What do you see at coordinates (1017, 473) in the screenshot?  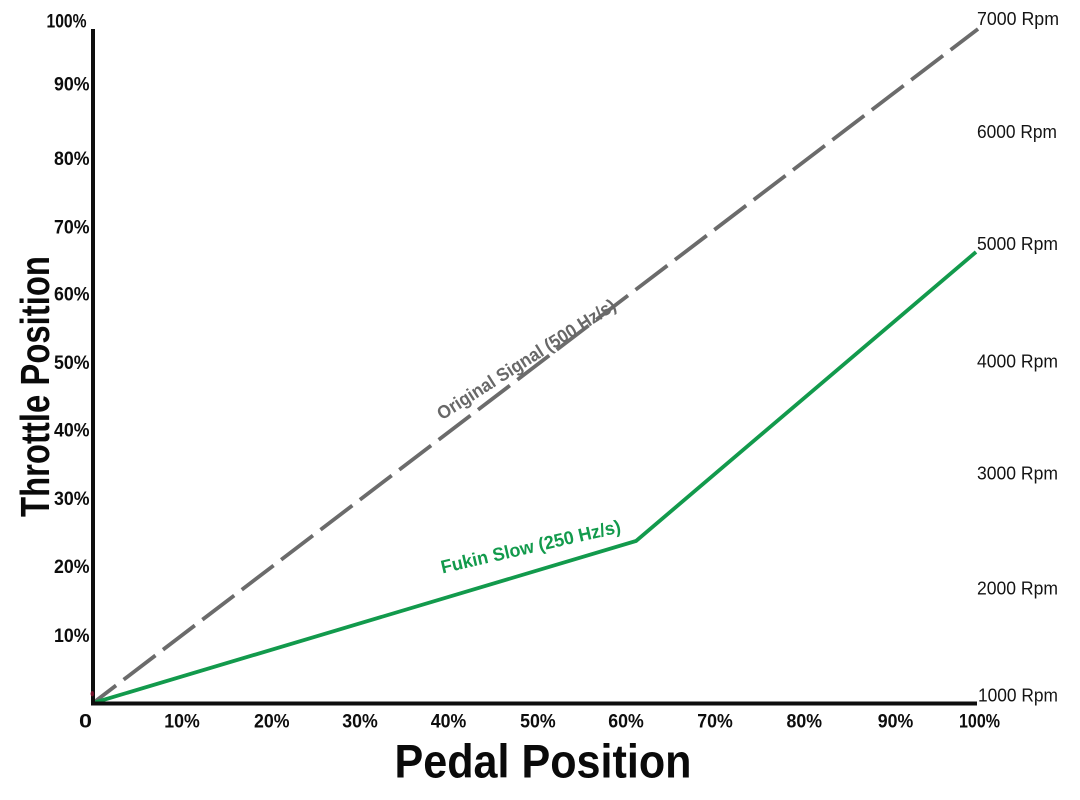 I see `svg-text: 3000 Rpm` at bounding box center [1017, 473].